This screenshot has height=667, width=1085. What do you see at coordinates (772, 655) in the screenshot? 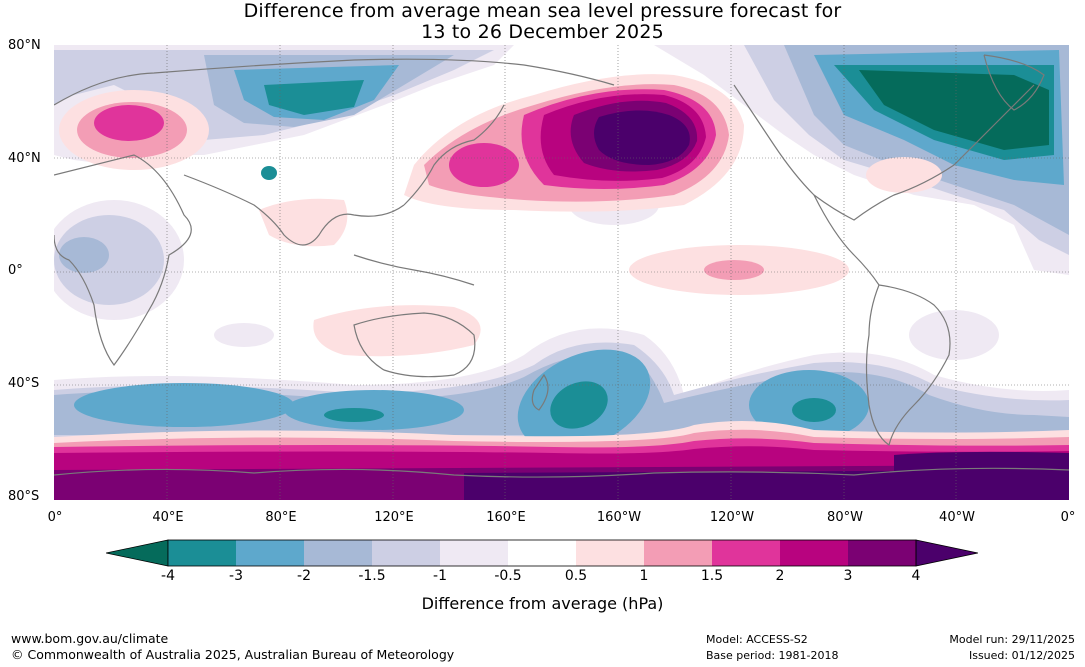
I see `footer-base-period: Base period: 1981-2018` at bounding box center [772, 655].